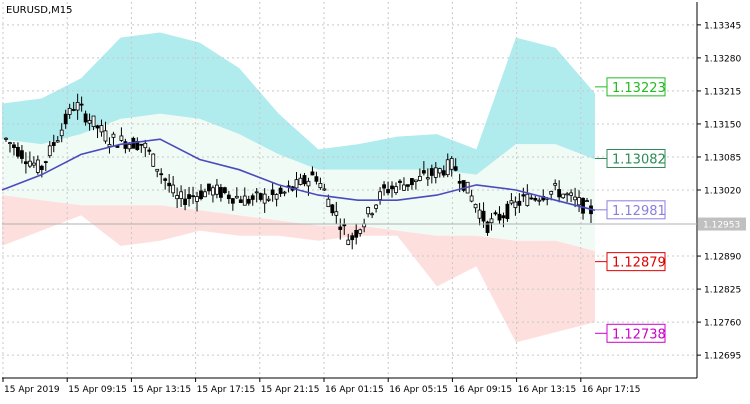 The width and height of the screenshot is (750, 404). Describe the element at coordinates (547, 390) in the screenshot. I see `x-tick-label: 16 Apr 13:15` at that location.